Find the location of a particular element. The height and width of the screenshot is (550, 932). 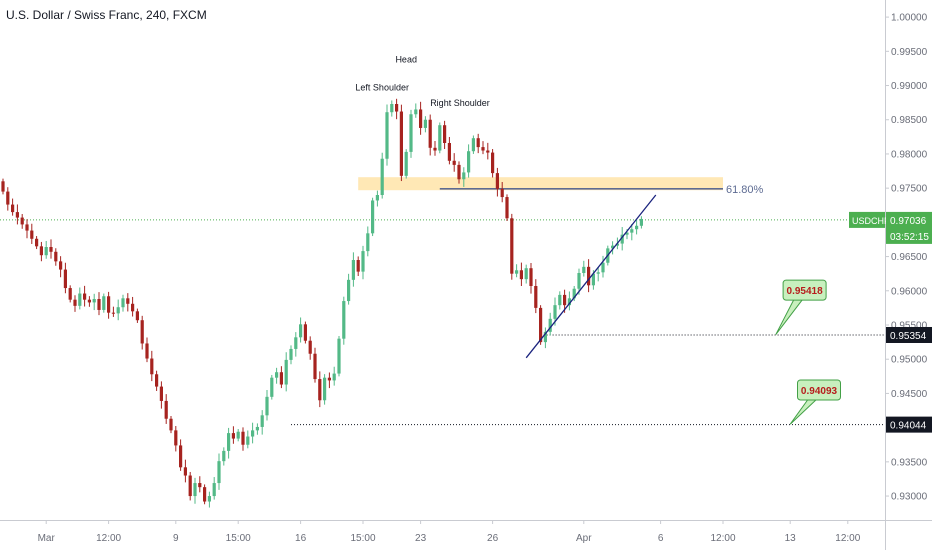

countdown-value: 03:52:15 is located at coordinates (909, 237).